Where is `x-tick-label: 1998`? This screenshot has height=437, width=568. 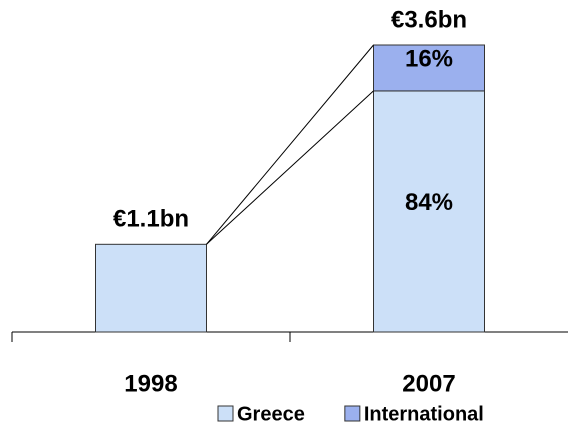
x-tick-label: 1998 is located at coordinates (150, 383).